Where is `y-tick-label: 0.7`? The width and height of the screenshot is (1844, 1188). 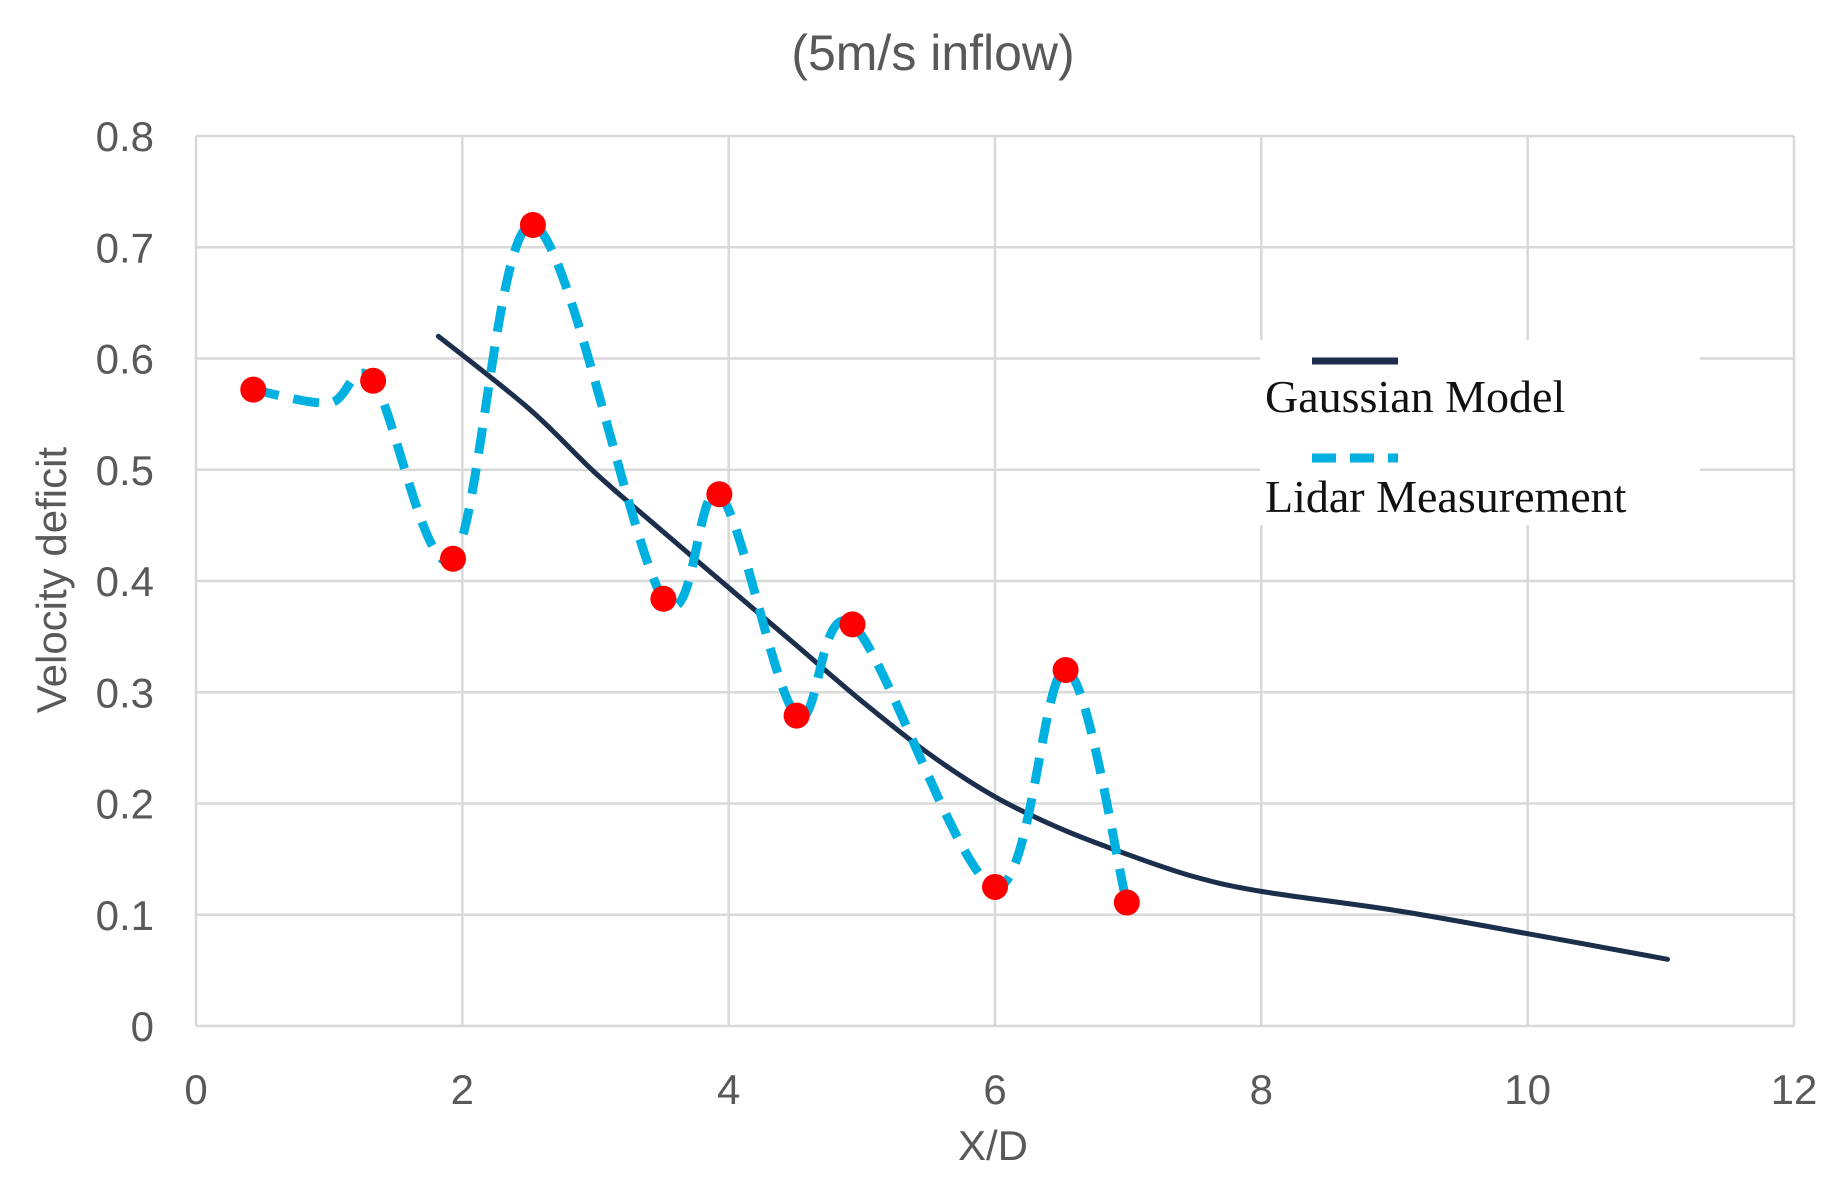 y-tick-label: 0.7 is located at coordinates (125, 247).